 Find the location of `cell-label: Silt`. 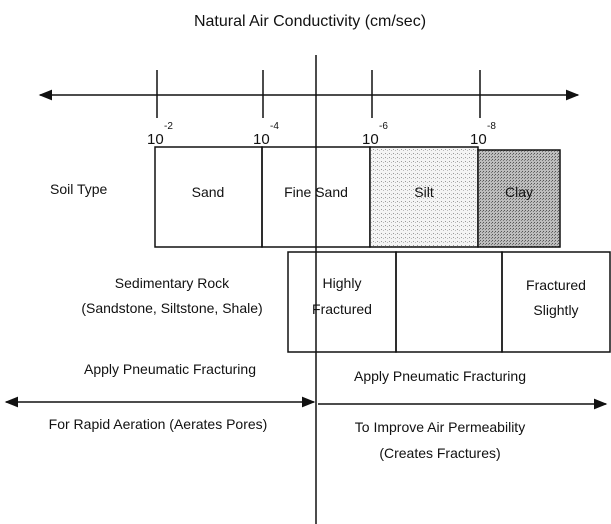

cell-label: Silt is located at coordinates (424, 192).